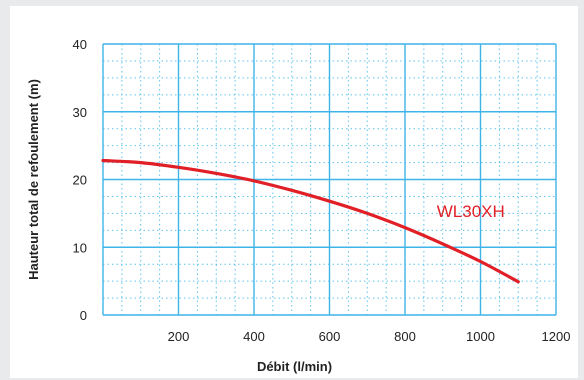 This screenshot has height=380, width=584. What do you see at coordinates (471, 211) in the screenshot?
I see `series-label-wl30xh: WL30XH` at bounding box center [471, 211].